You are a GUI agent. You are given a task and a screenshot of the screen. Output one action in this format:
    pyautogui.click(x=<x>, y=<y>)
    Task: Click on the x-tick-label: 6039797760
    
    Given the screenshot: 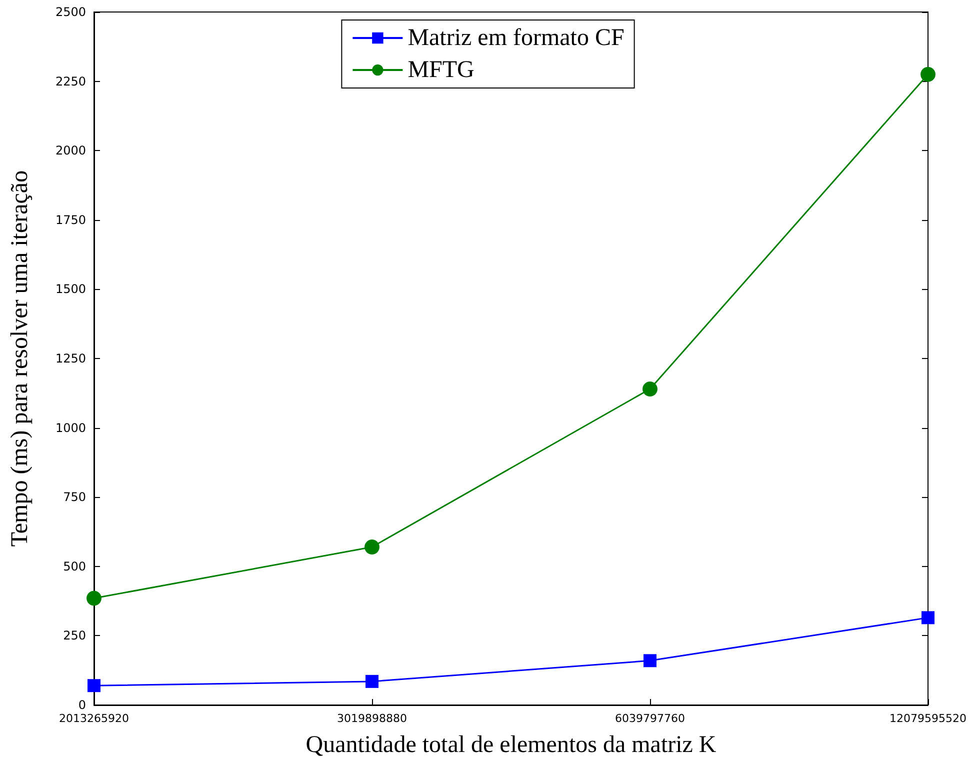 What is the action you would take?
    pyautogui.click(x=650, y=718)
    